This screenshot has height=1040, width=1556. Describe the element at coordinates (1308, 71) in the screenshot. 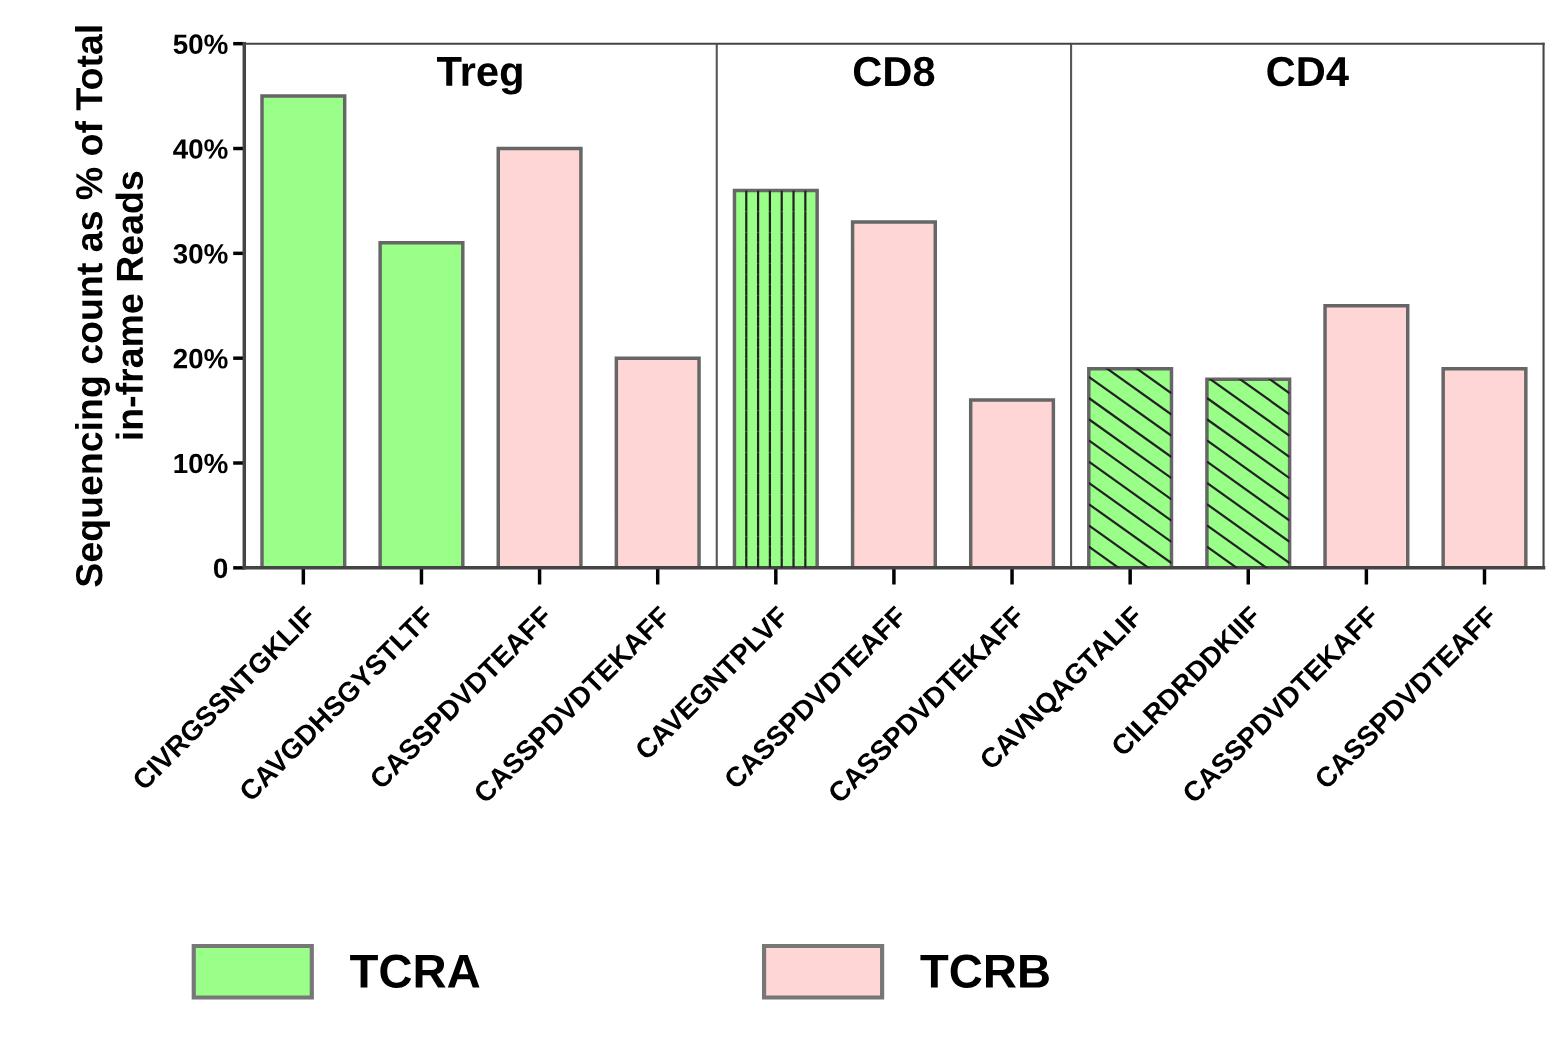

I see `annotation: CD4` at that location.